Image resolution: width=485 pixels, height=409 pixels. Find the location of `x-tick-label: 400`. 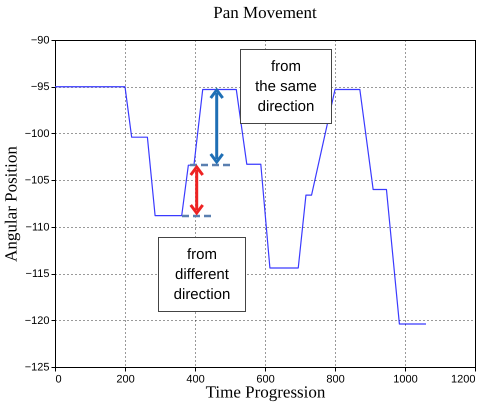

x-tick-label: 400 is located at coordinates (195, 380).